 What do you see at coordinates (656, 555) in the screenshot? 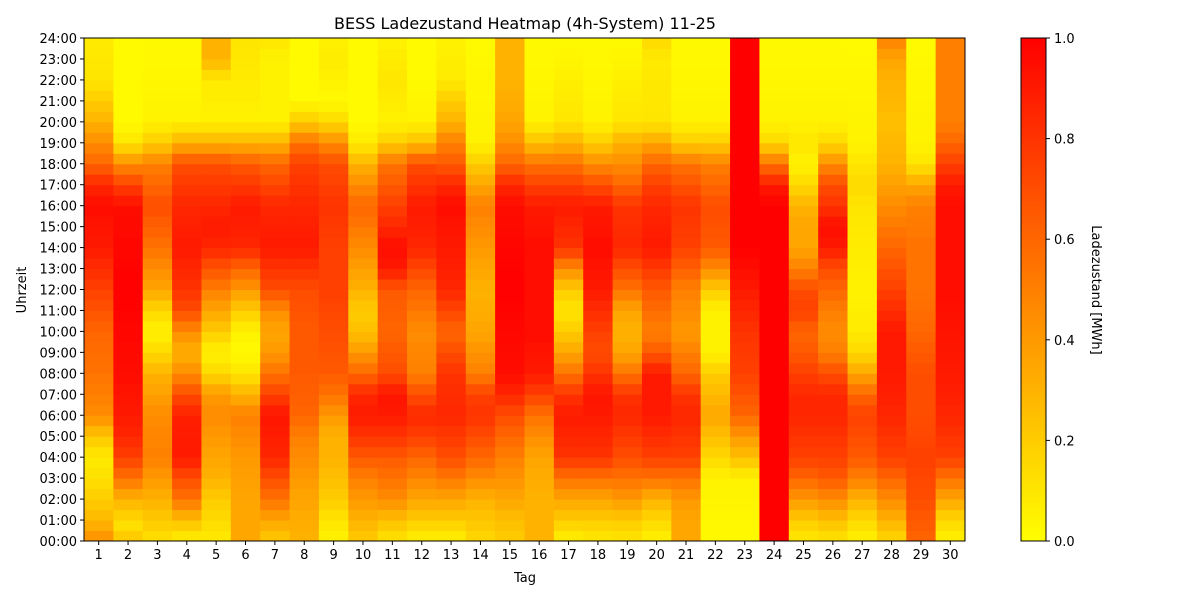
I see `x-tick-label: 20` at bounding box center [656, 555].